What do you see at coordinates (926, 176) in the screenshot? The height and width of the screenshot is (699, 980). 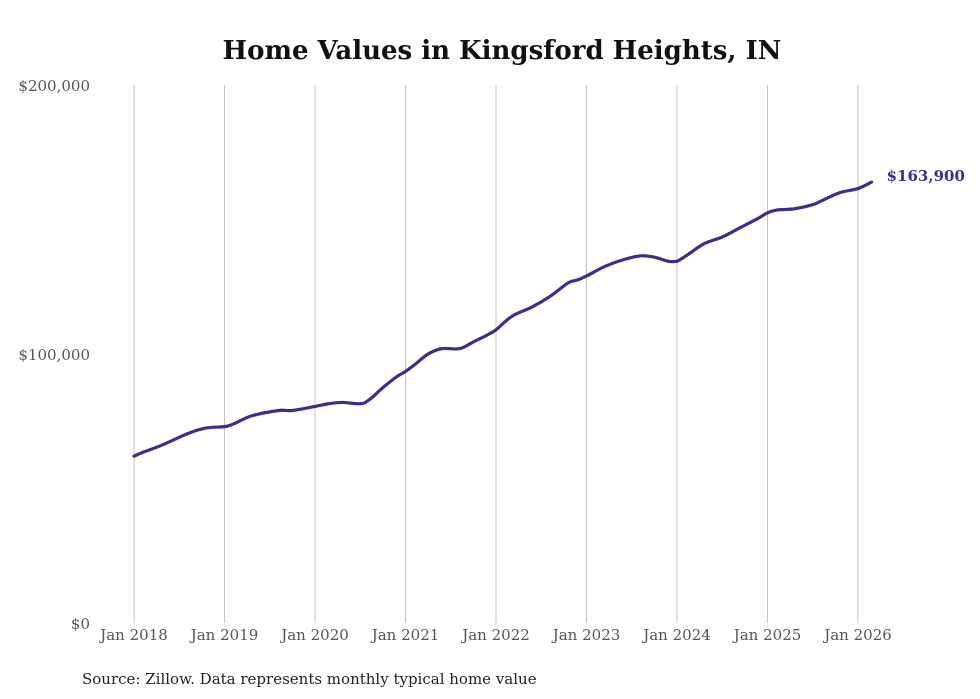 I see `end-value-label: $163,900` at bounding box center [926, 176].